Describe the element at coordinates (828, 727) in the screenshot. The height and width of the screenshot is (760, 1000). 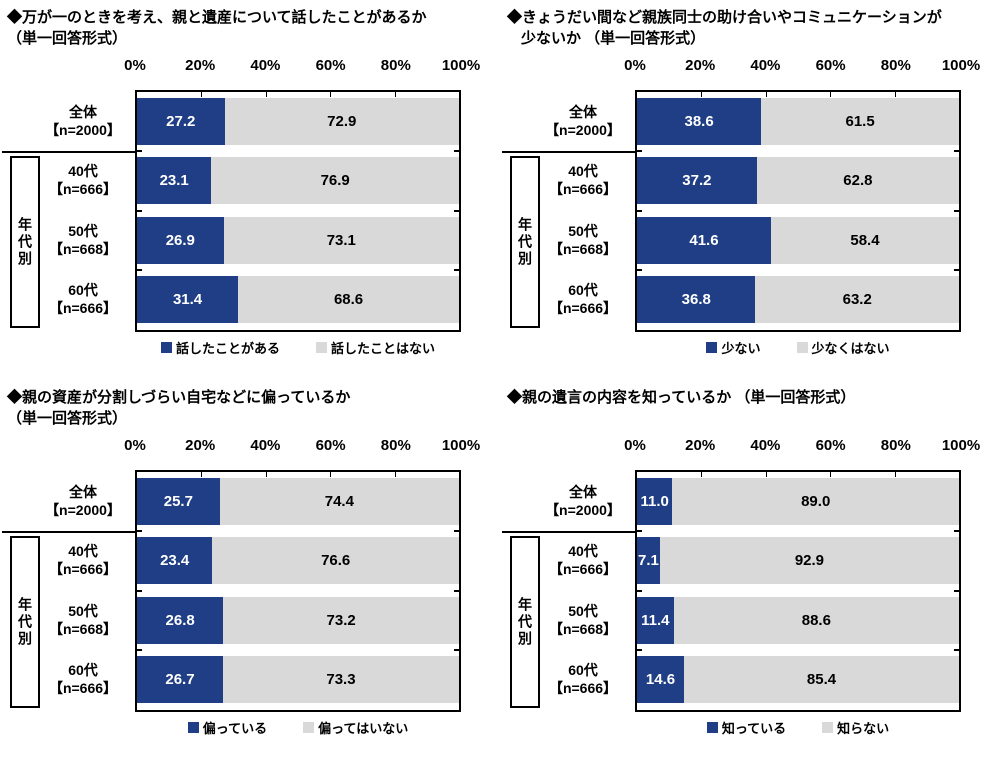
I see `legend-swatch-secondary` at that location.